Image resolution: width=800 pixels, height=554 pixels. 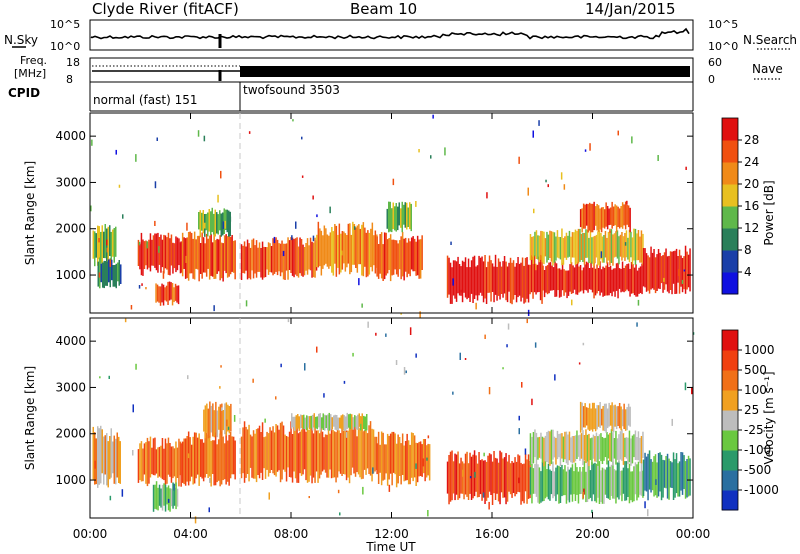 I want to click on freq-tick-low: 8, so click(x=69, y=79).